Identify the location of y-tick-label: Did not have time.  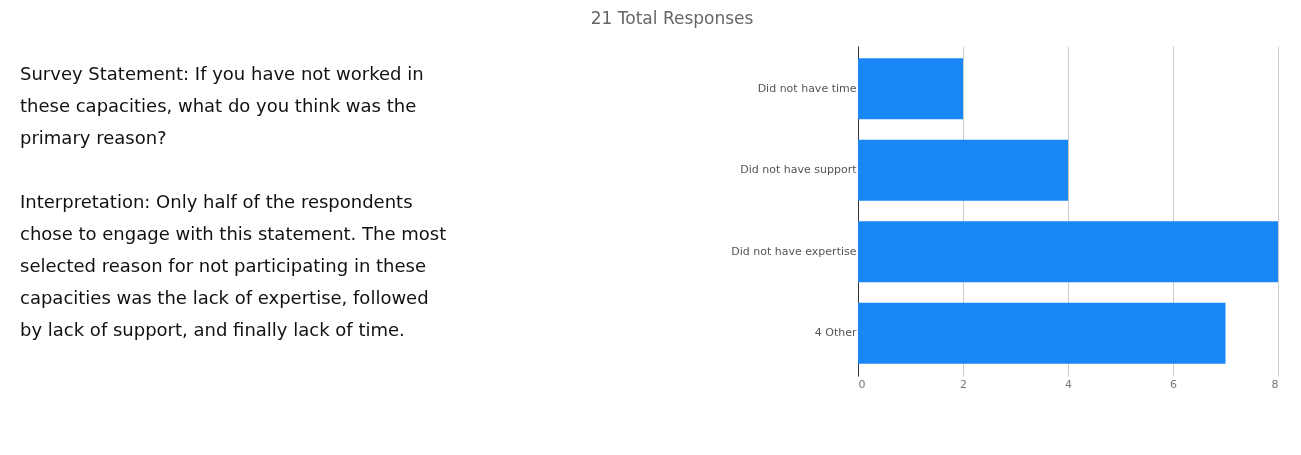
(807, 88).